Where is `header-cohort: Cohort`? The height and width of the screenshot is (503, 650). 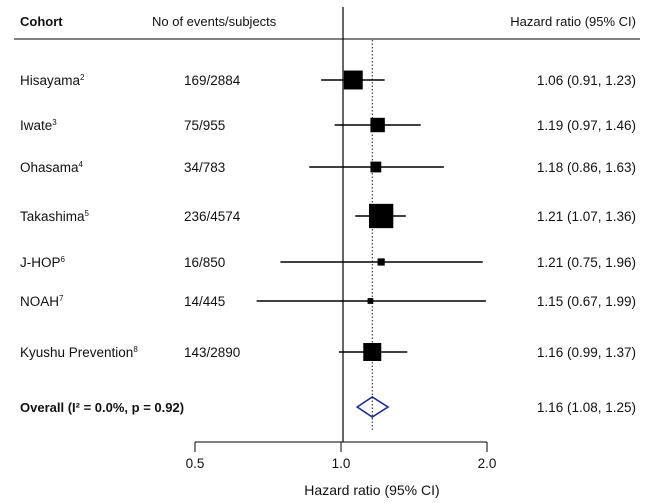 header-cohort: Cohort is located at coordinates (41, 21).